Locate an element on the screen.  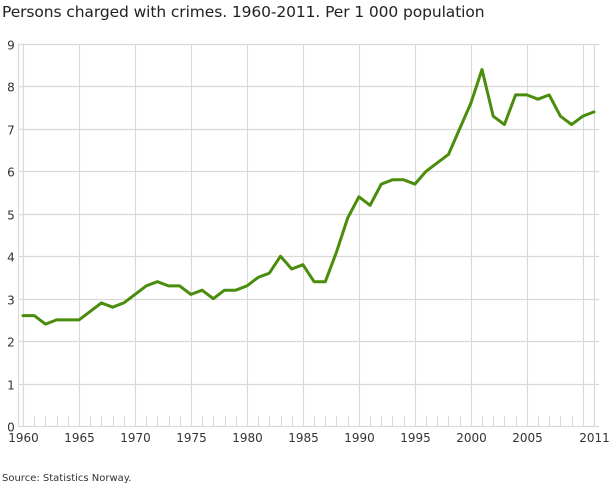
x-tick-label: 1975 is located at coordinates (191, 438).